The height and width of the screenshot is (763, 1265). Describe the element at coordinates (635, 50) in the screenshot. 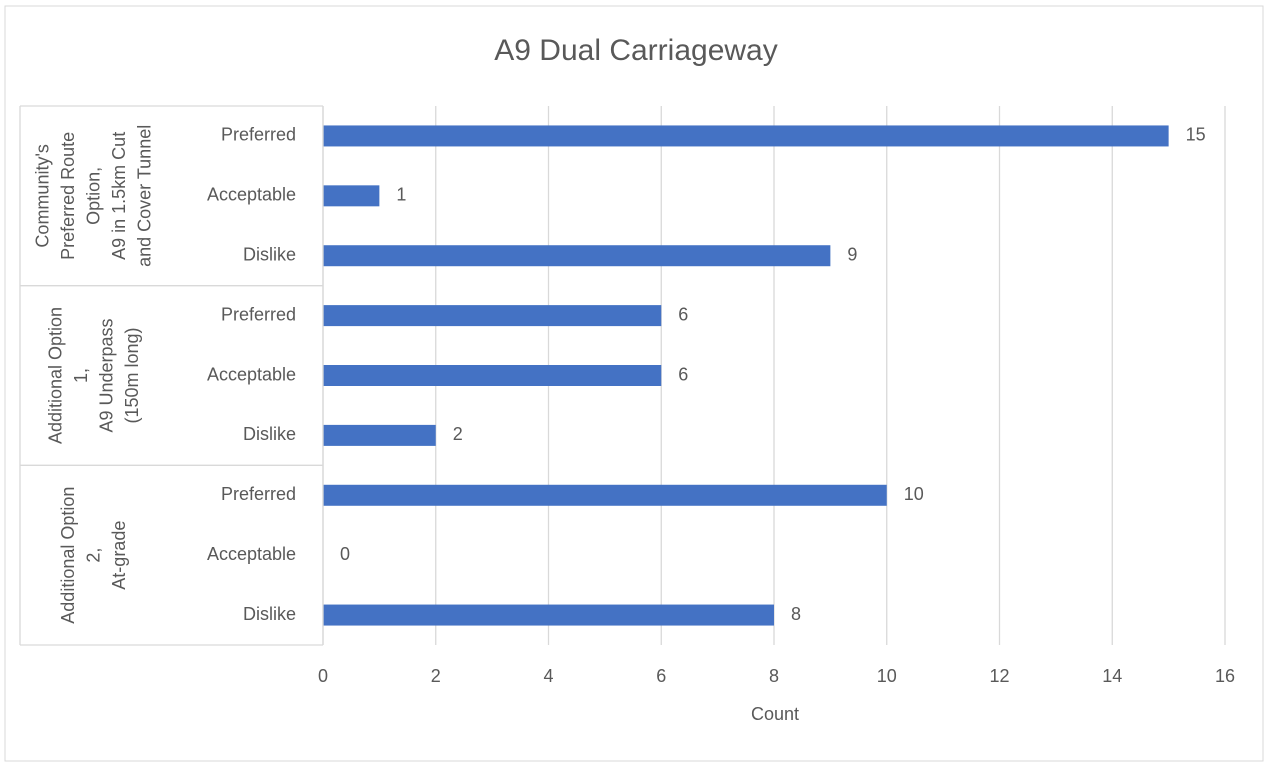

I see `chart-title: A9 Dual Carriageway` at that location.